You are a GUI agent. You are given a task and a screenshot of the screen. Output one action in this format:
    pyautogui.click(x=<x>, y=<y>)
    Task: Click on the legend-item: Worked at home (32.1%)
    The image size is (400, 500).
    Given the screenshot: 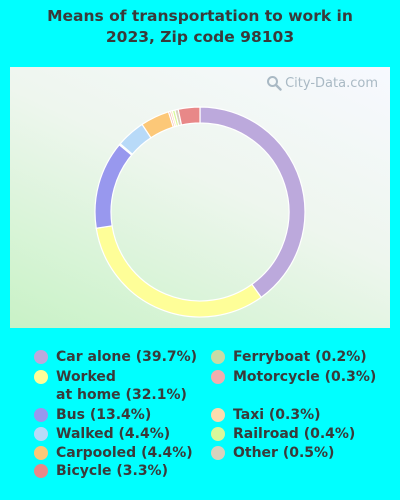 What is the action you would take?
    pyautogui.click(x=110, y=386)
    